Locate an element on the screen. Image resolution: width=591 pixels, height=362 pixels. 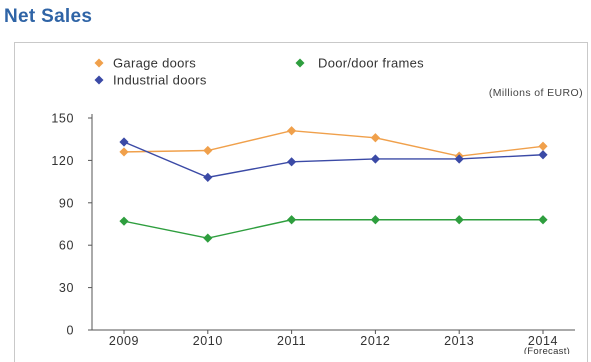
page-title: Net Sales is located at coordinates (48, 16).